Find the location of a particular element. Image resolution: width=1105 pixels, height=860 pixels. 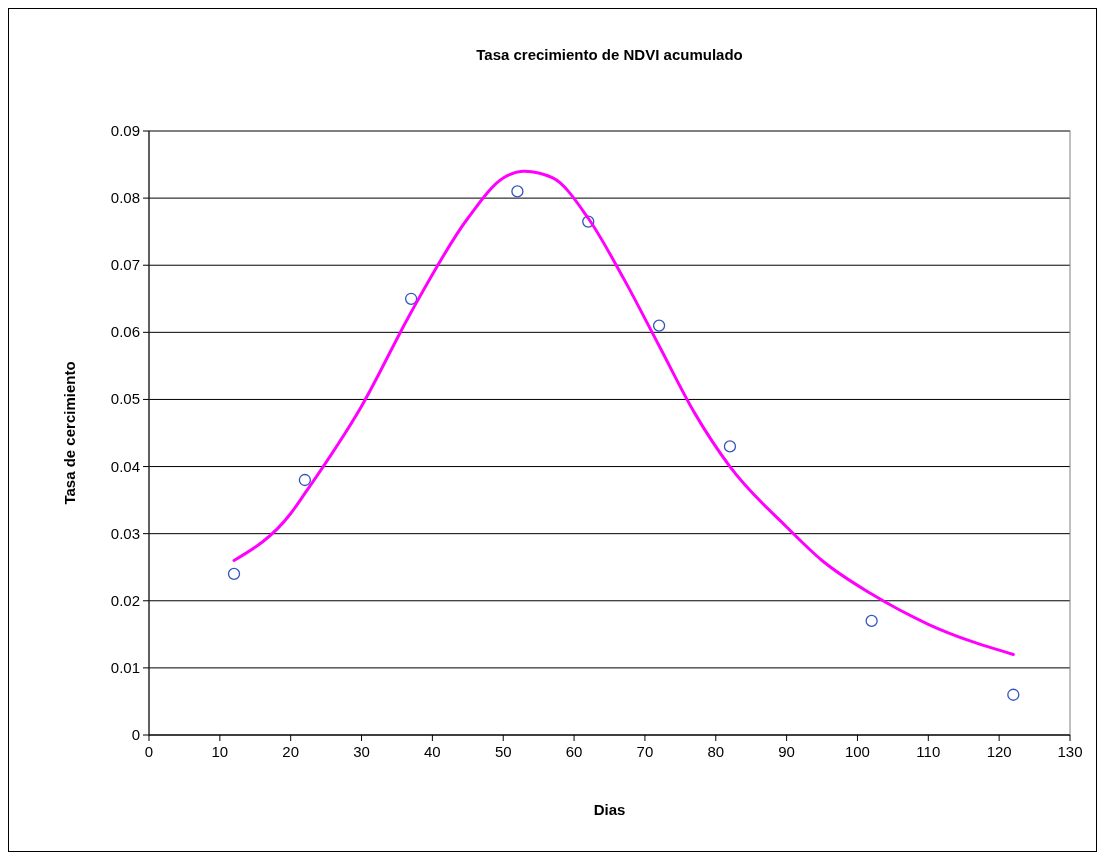

y-axis-title: Tasa de cercimiento is located at coordinates (69, 433).